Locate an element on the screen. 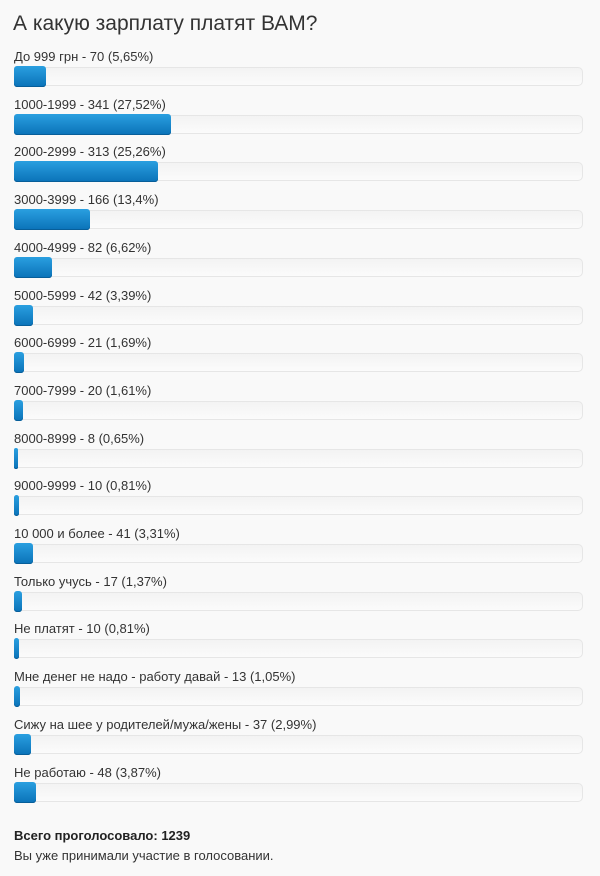 The height and width of the screenshot is (876, 600). option-label: 10 000 и более - 41 (3,31%) is located at coordinates (97, 533).